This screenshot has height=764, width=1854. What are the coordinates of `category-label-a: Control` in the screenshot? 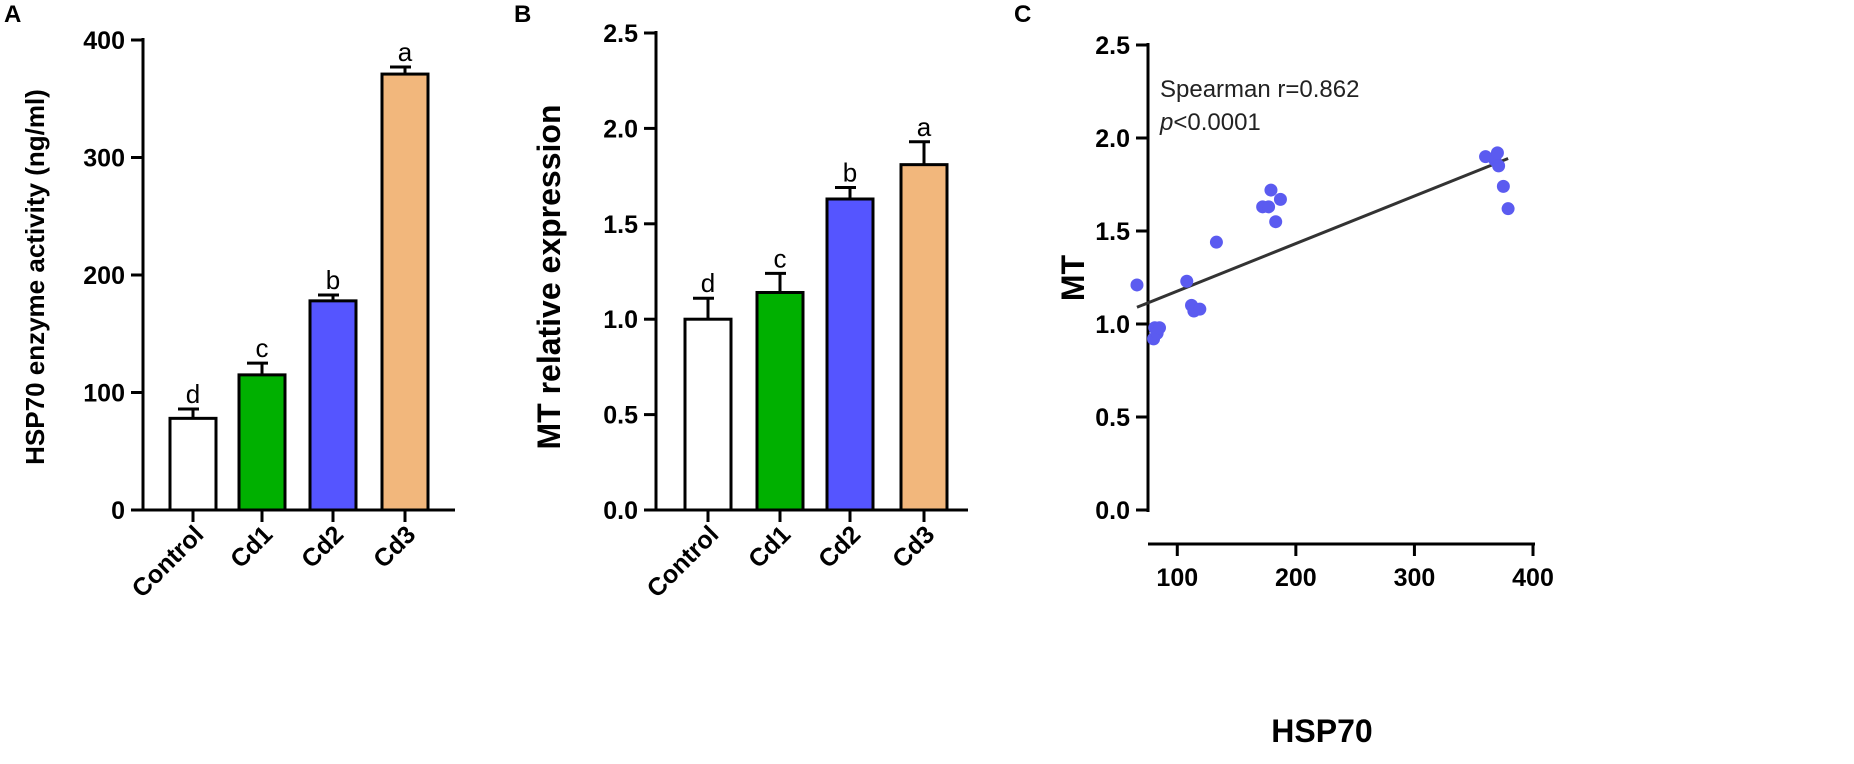 It's located at (168, 561).